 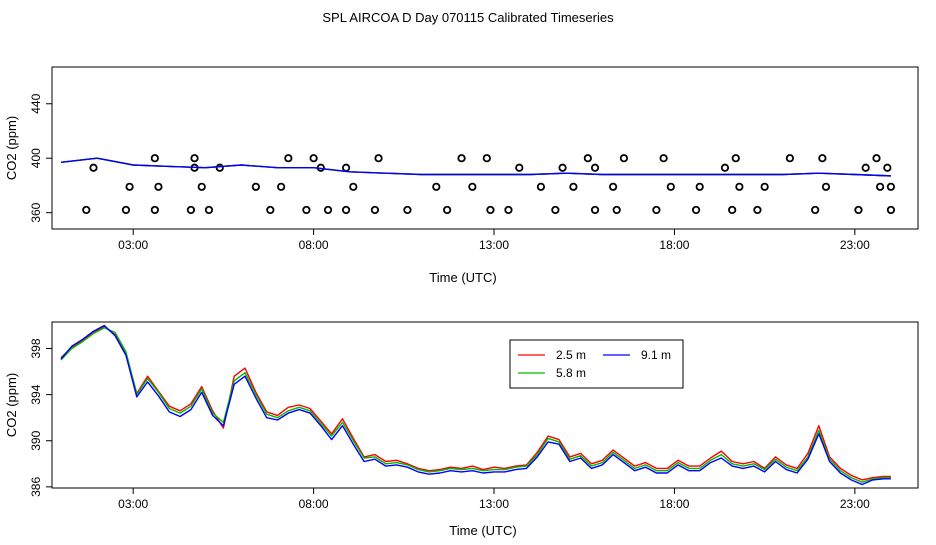 What do you see at coordinates (482, 530) in the screenshot?
I see `bottom-x-axis-label: Time (UTC)` at bounding box center [482, 530].